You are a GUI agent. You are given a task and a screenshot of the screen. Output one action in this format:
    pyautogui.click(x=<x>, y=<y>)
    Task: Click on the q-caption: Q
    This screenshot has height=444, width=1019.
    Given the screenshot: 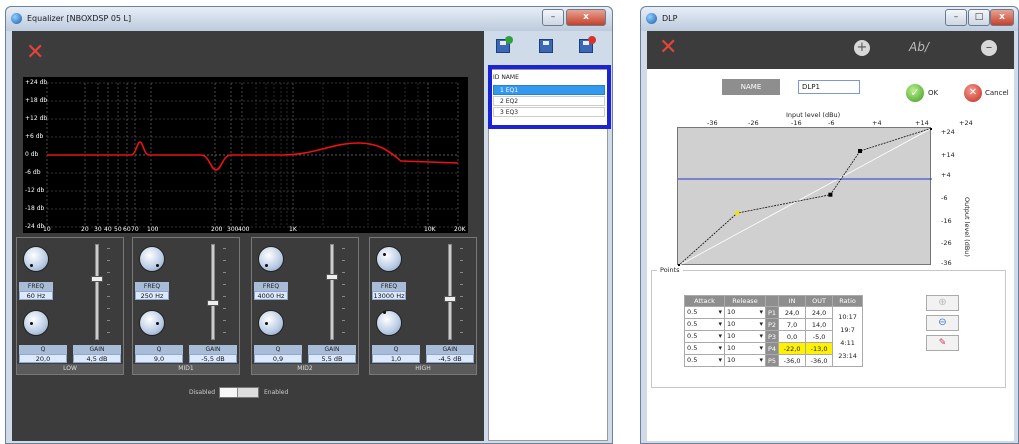 What is the action you would take?
    pyautogui.click(x=278, y=349)
    